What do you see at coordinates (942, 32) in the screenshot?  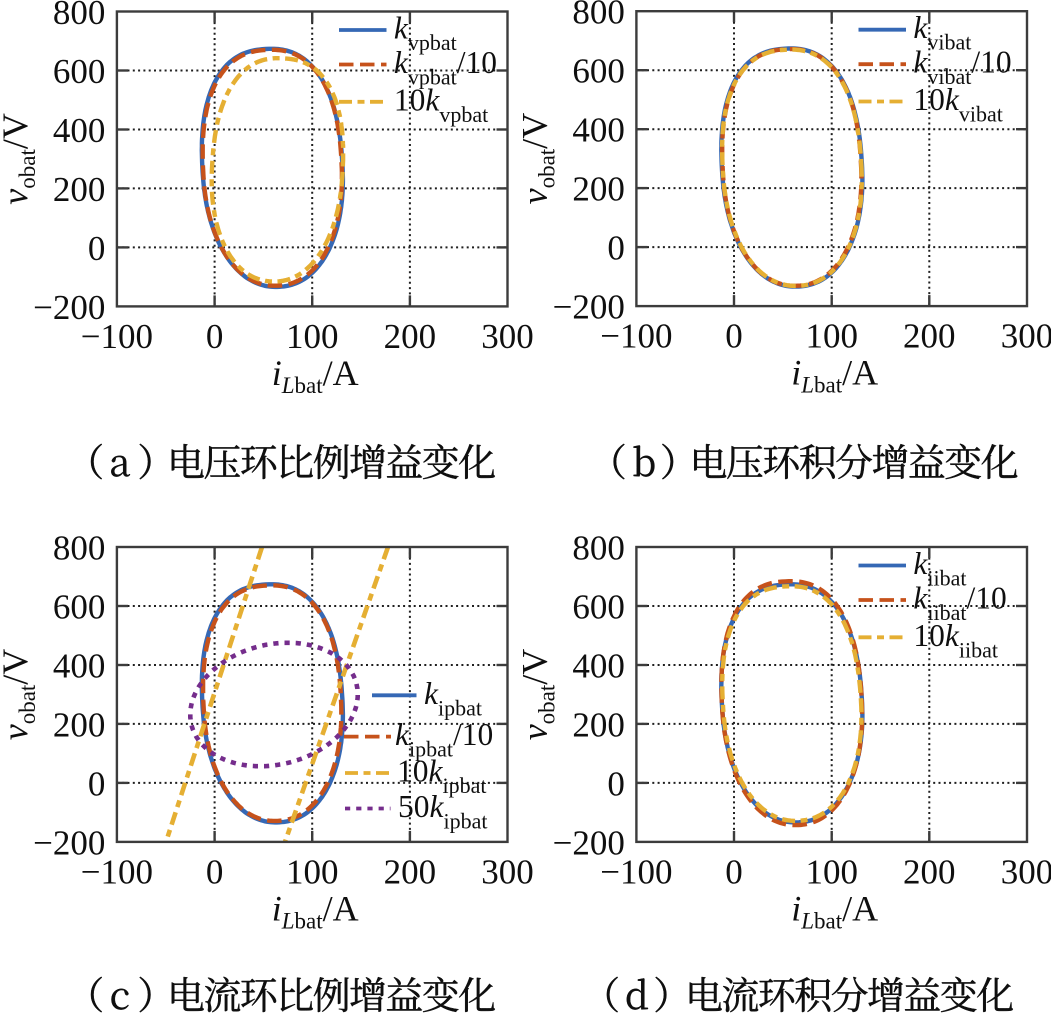 I see `svg-text: kvibat` at bounding box center [942, 32].